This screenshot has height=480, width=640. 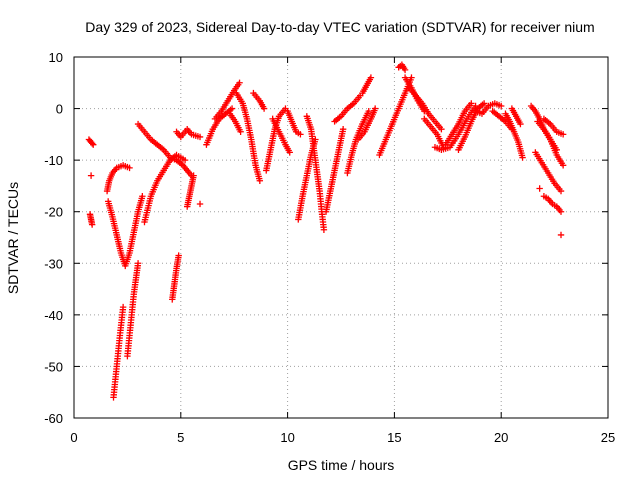 I want to click on series-arc-j, so click(x=175, y=277).